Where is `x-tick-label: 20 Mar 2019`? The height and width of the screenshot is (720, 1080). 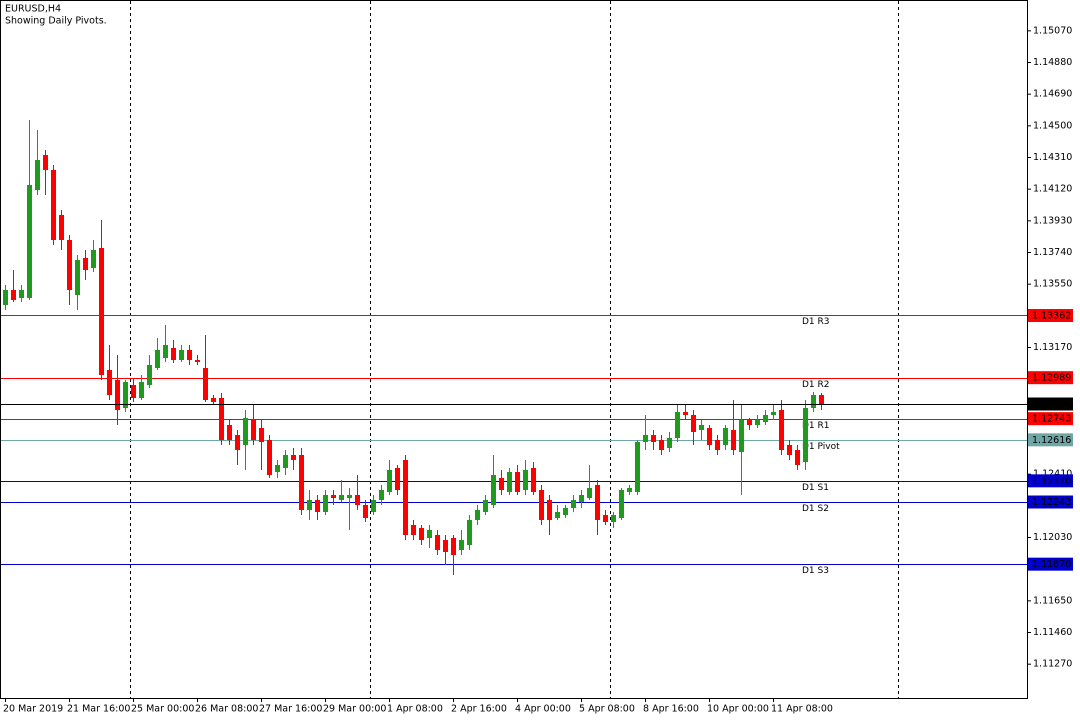
x-tick-label: 20 Mar 2019 is located at coordinates (33, 709).